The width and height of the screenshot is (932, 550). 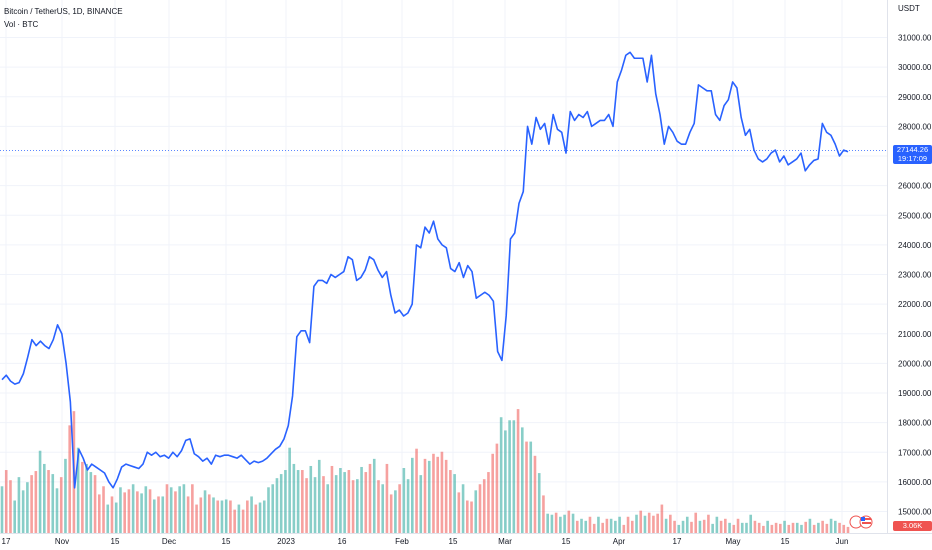 I want to click on y-tick-label: 24000.00, so click(x=915, y=245).